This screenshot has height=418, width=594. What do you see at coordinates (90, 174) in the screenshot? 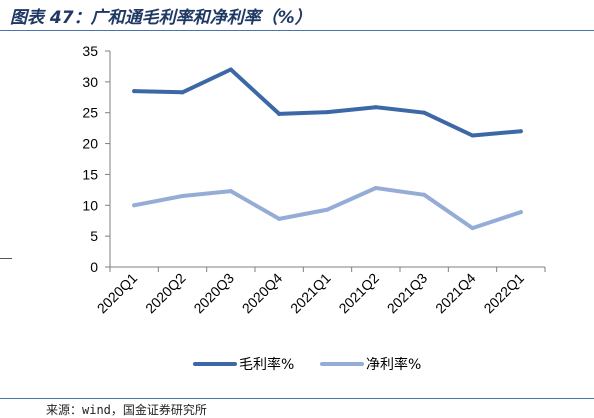
I see `y-tick-label: 15` at bounding box center [90, 174].